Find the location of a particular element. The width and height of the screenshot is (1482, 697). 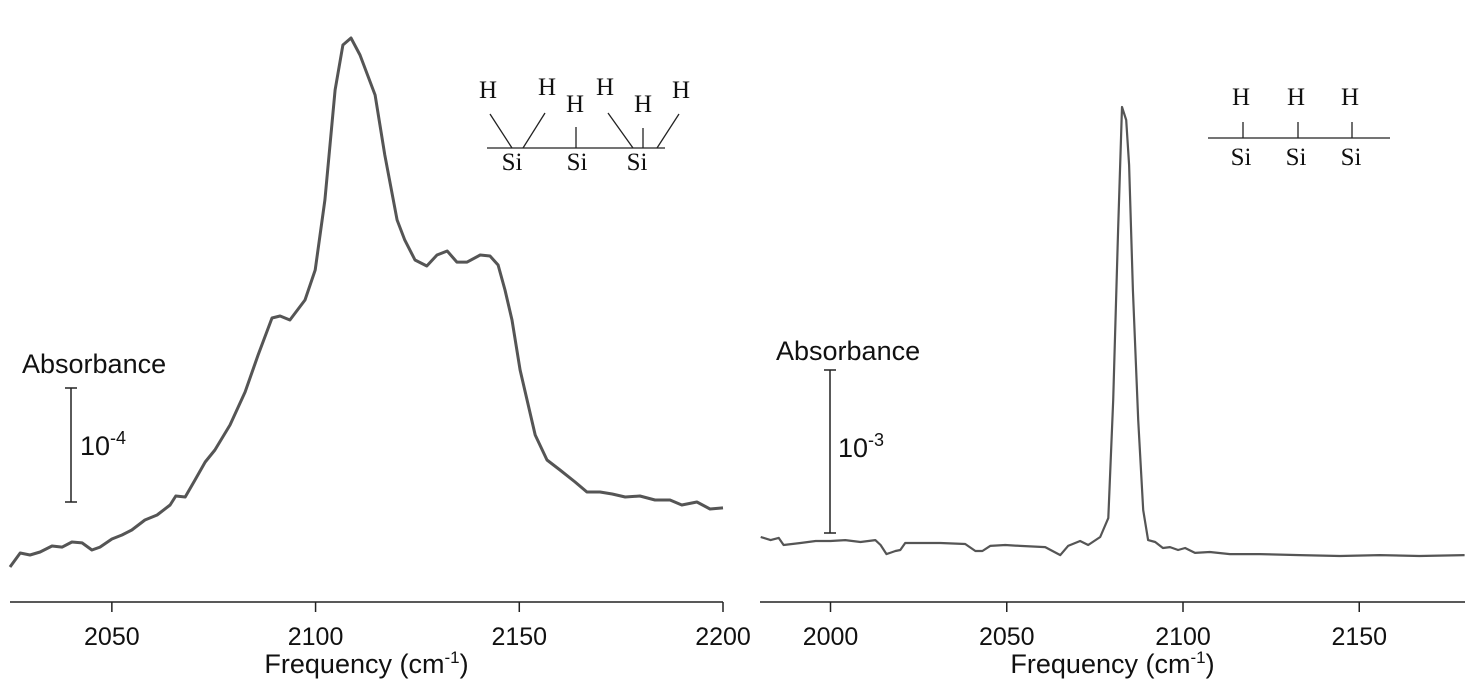

scale-exponent: -3 is located at coordinates (876, 440).